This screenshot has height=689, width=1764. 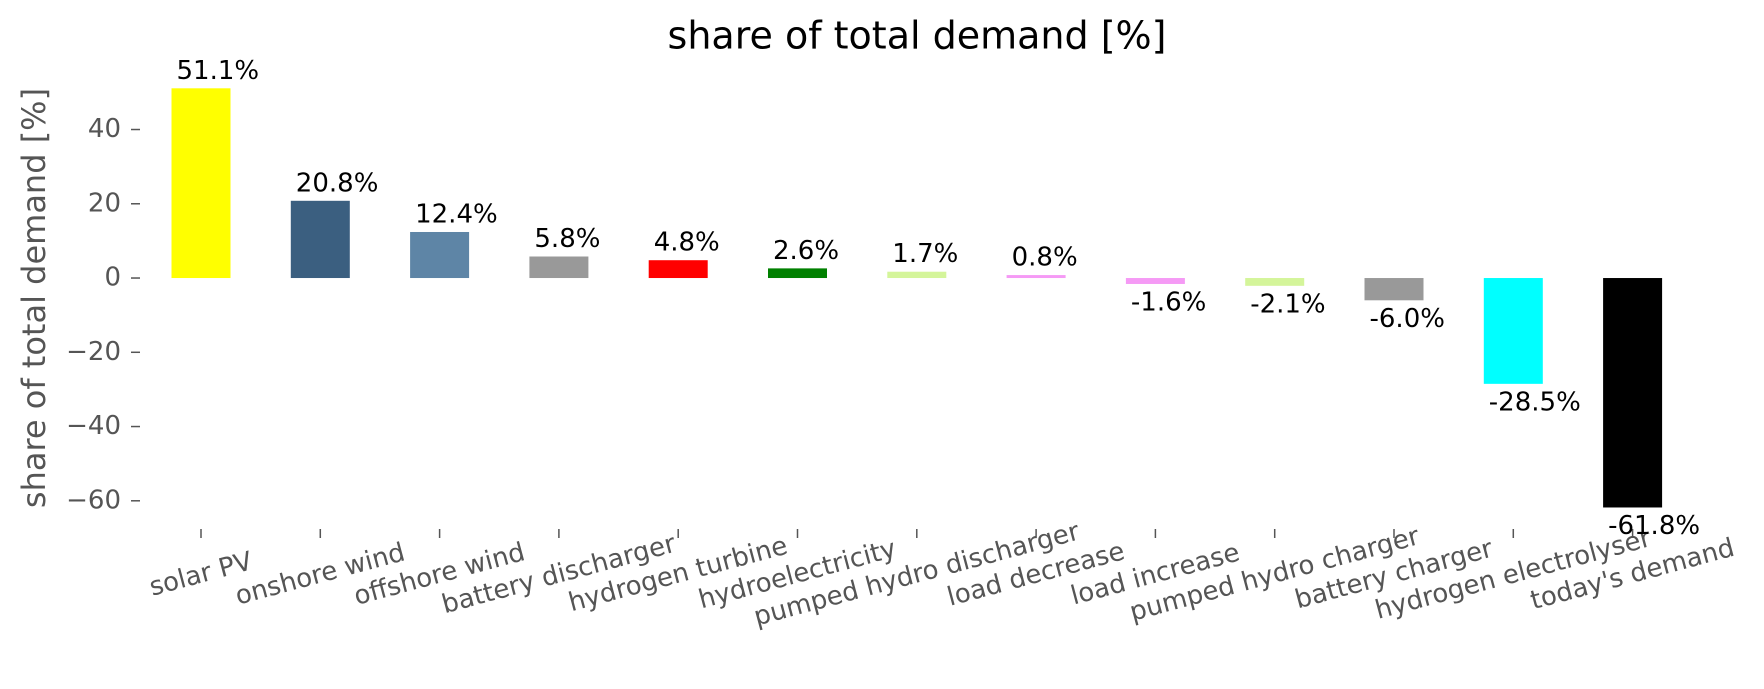 What do you see at coordinates (806, 251) in the screenshot?
I see `value-label: 2.6%` at bounding box center [806, 251].